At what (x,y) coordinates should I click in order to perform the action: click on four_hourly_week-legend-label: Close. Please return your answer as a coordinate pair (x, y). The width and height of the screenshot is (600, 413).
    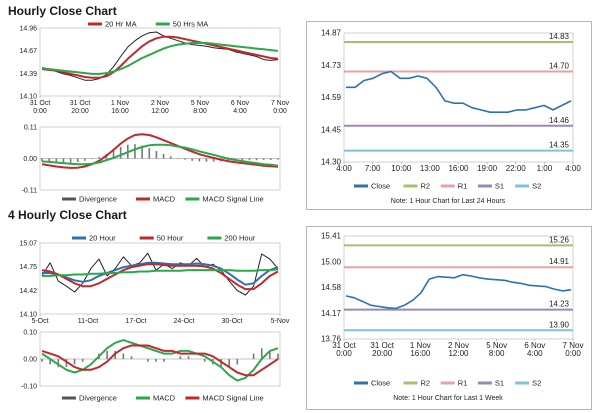
    Looking at the image, I should click on (380, 383).